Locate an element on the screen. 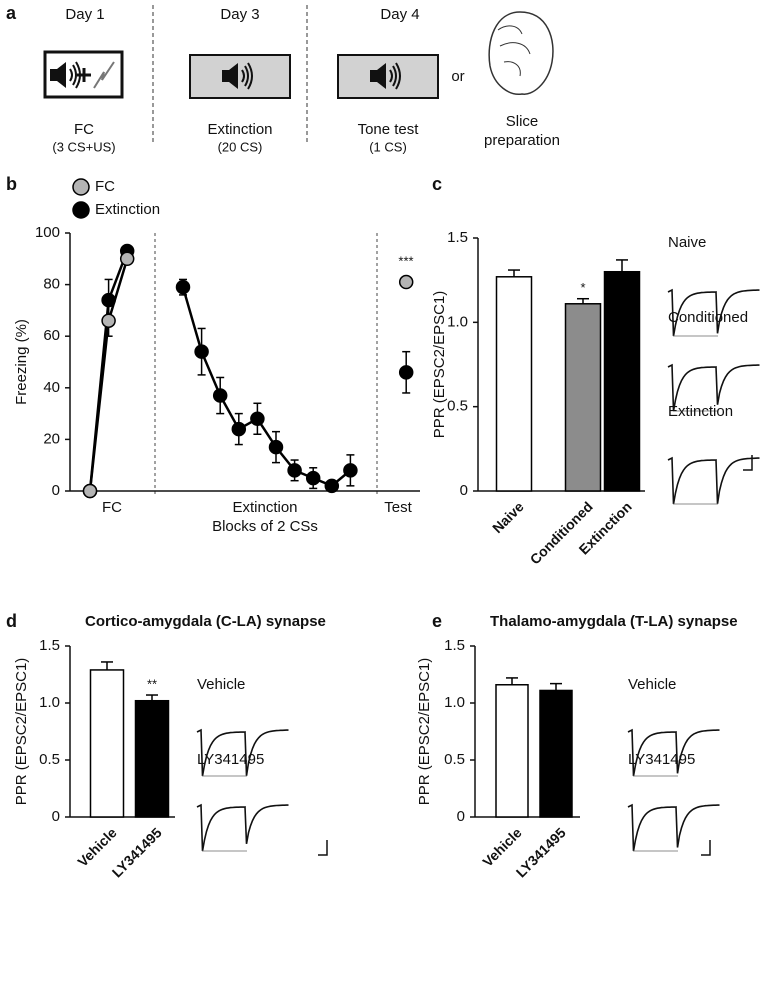 This screenshot has height=987, width=780. tone-box is located at coordinates (388, 76).